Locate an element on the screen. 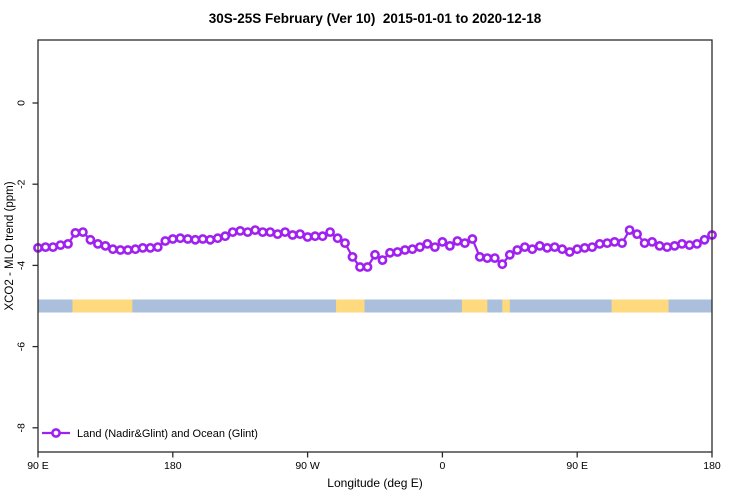 This screenshot has height=500, width=750. legend-marker-icon is located at coordinates (56, 433).